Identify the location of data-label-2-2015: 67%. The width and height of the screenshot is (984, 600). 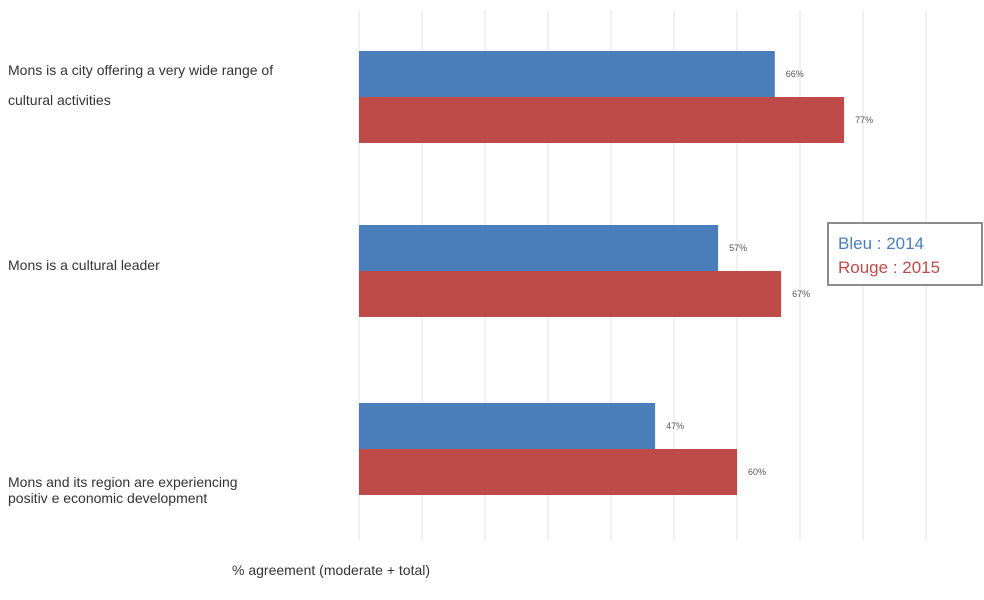
(801, 294).